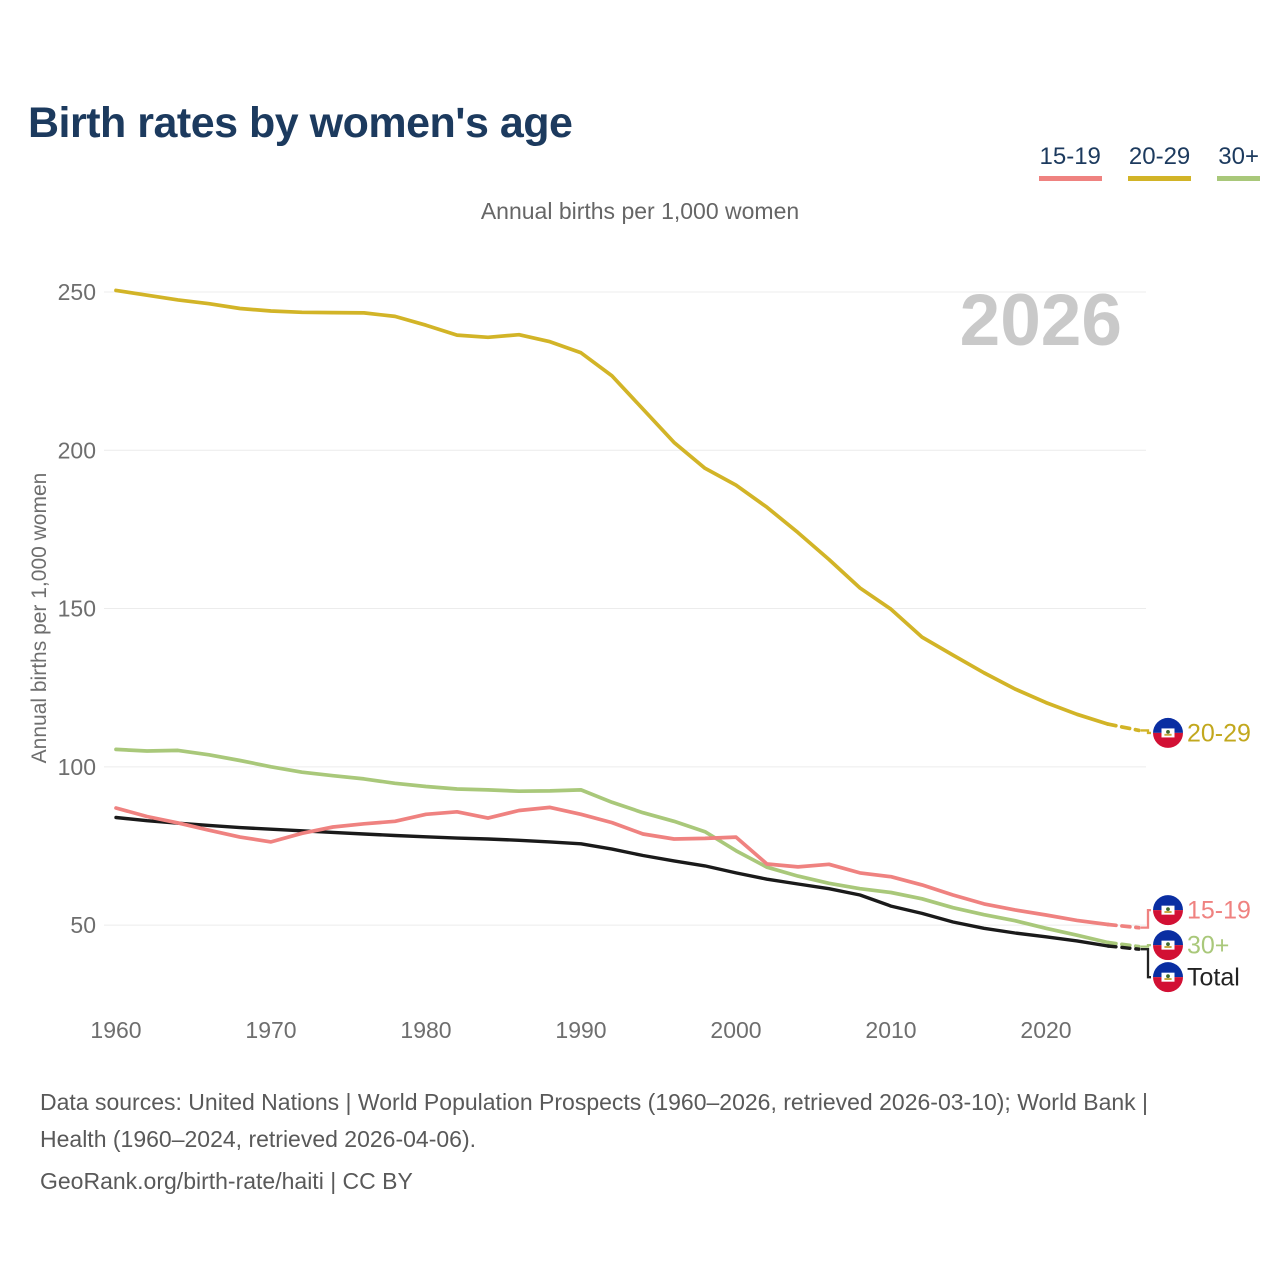  I want to click on series-line-Total, so click(612, 881).